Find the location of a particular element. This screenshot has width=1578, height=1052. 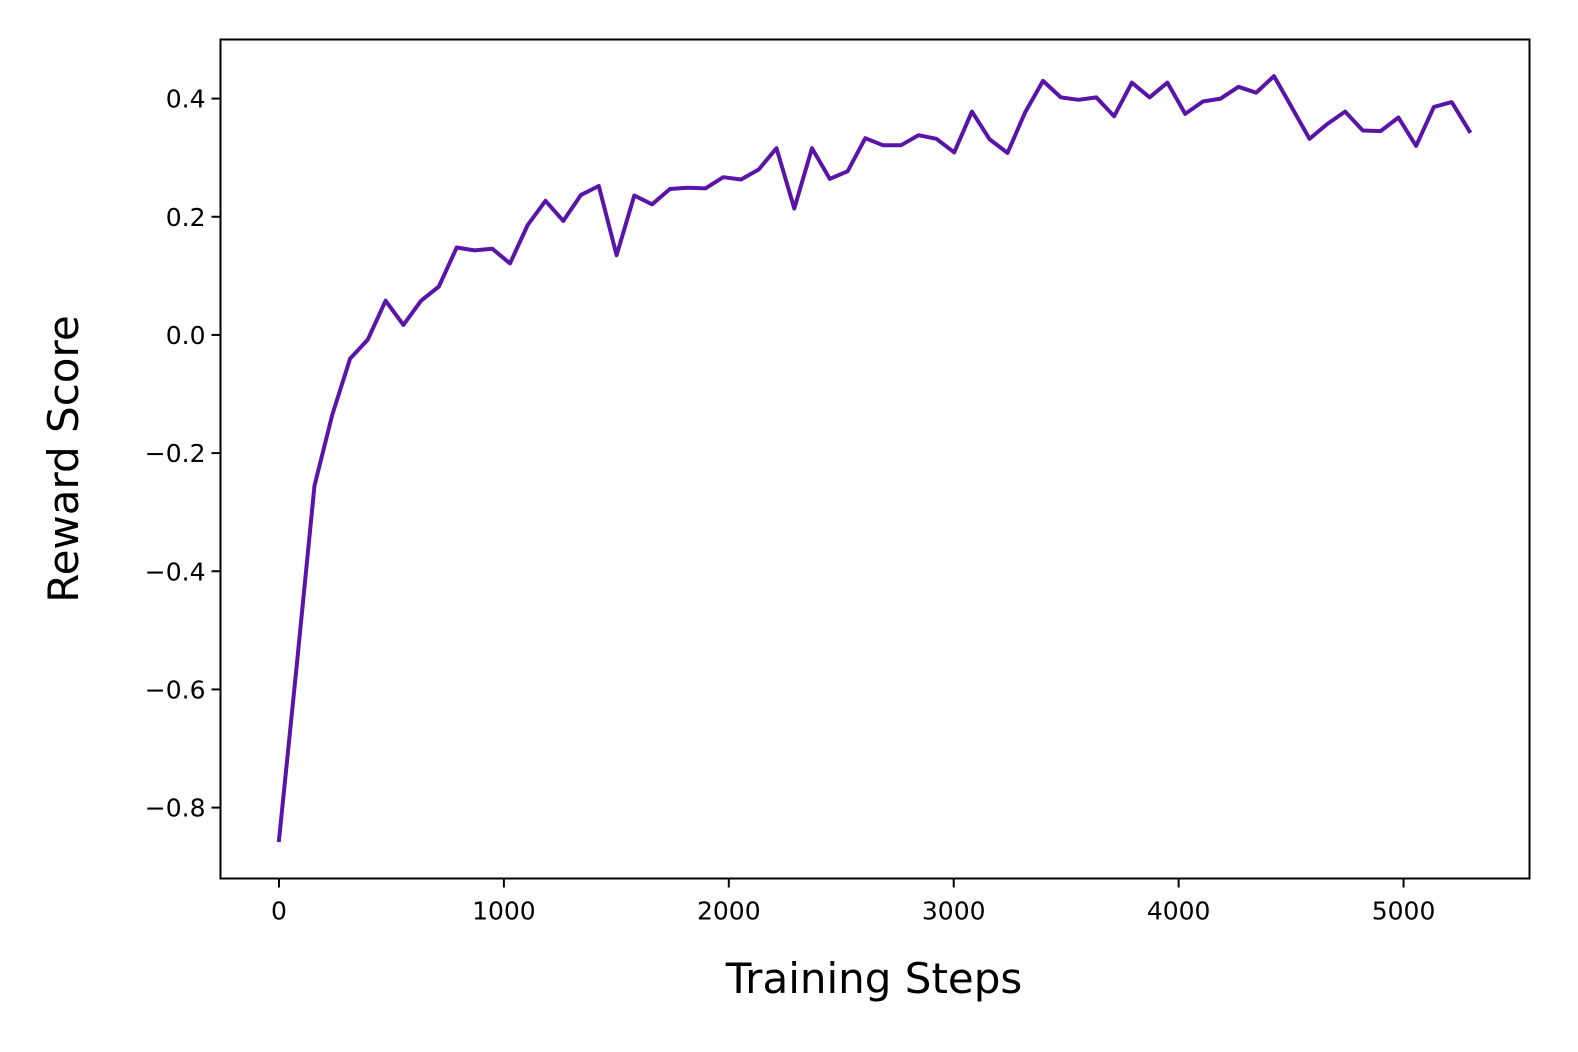

x-tick-label: 0 is located at coordinates (279, 911).